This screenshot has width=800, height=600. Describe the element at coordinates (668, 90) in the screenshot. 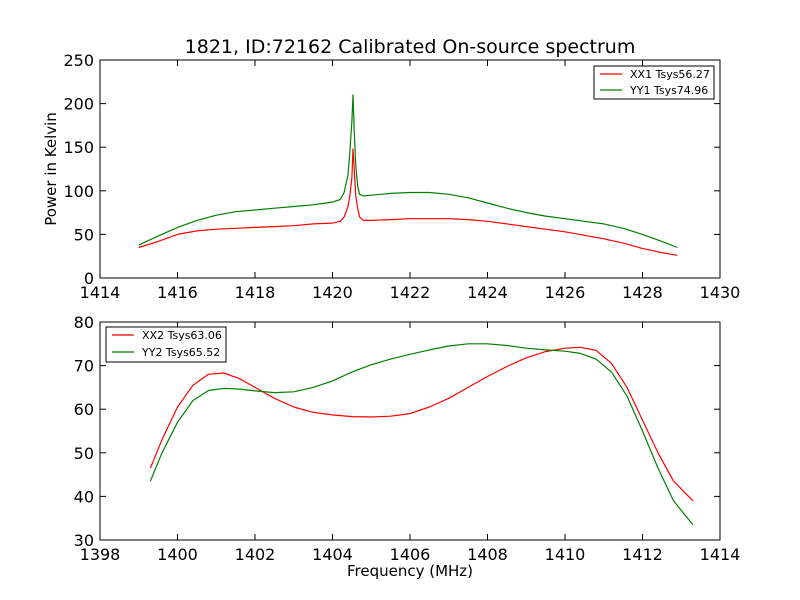

I see `top-legend-label-yy1: YY1 Tsys74.96` at that location.